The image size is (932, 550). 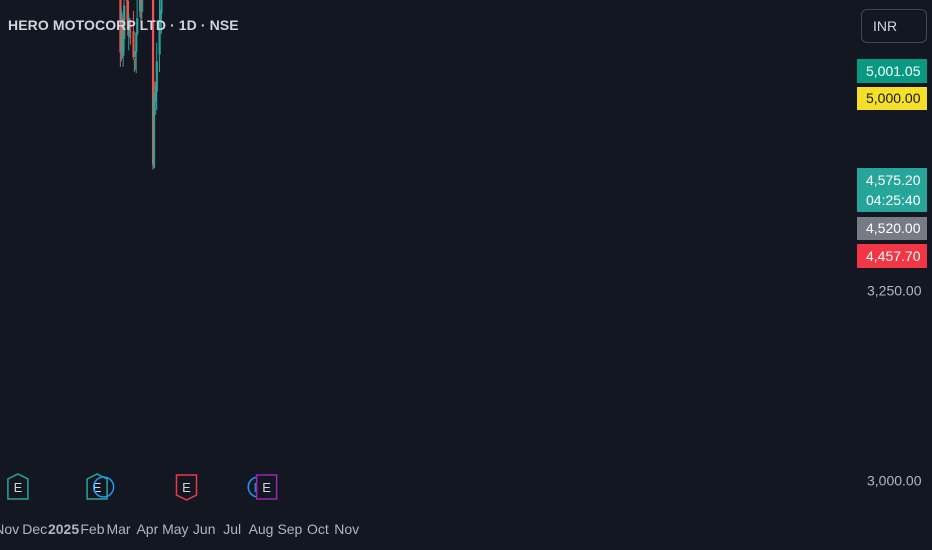 What do you see at coordinates (894, 26) in the screenshot?
I see `currency-button: INR` at bounding box center [894, 26].